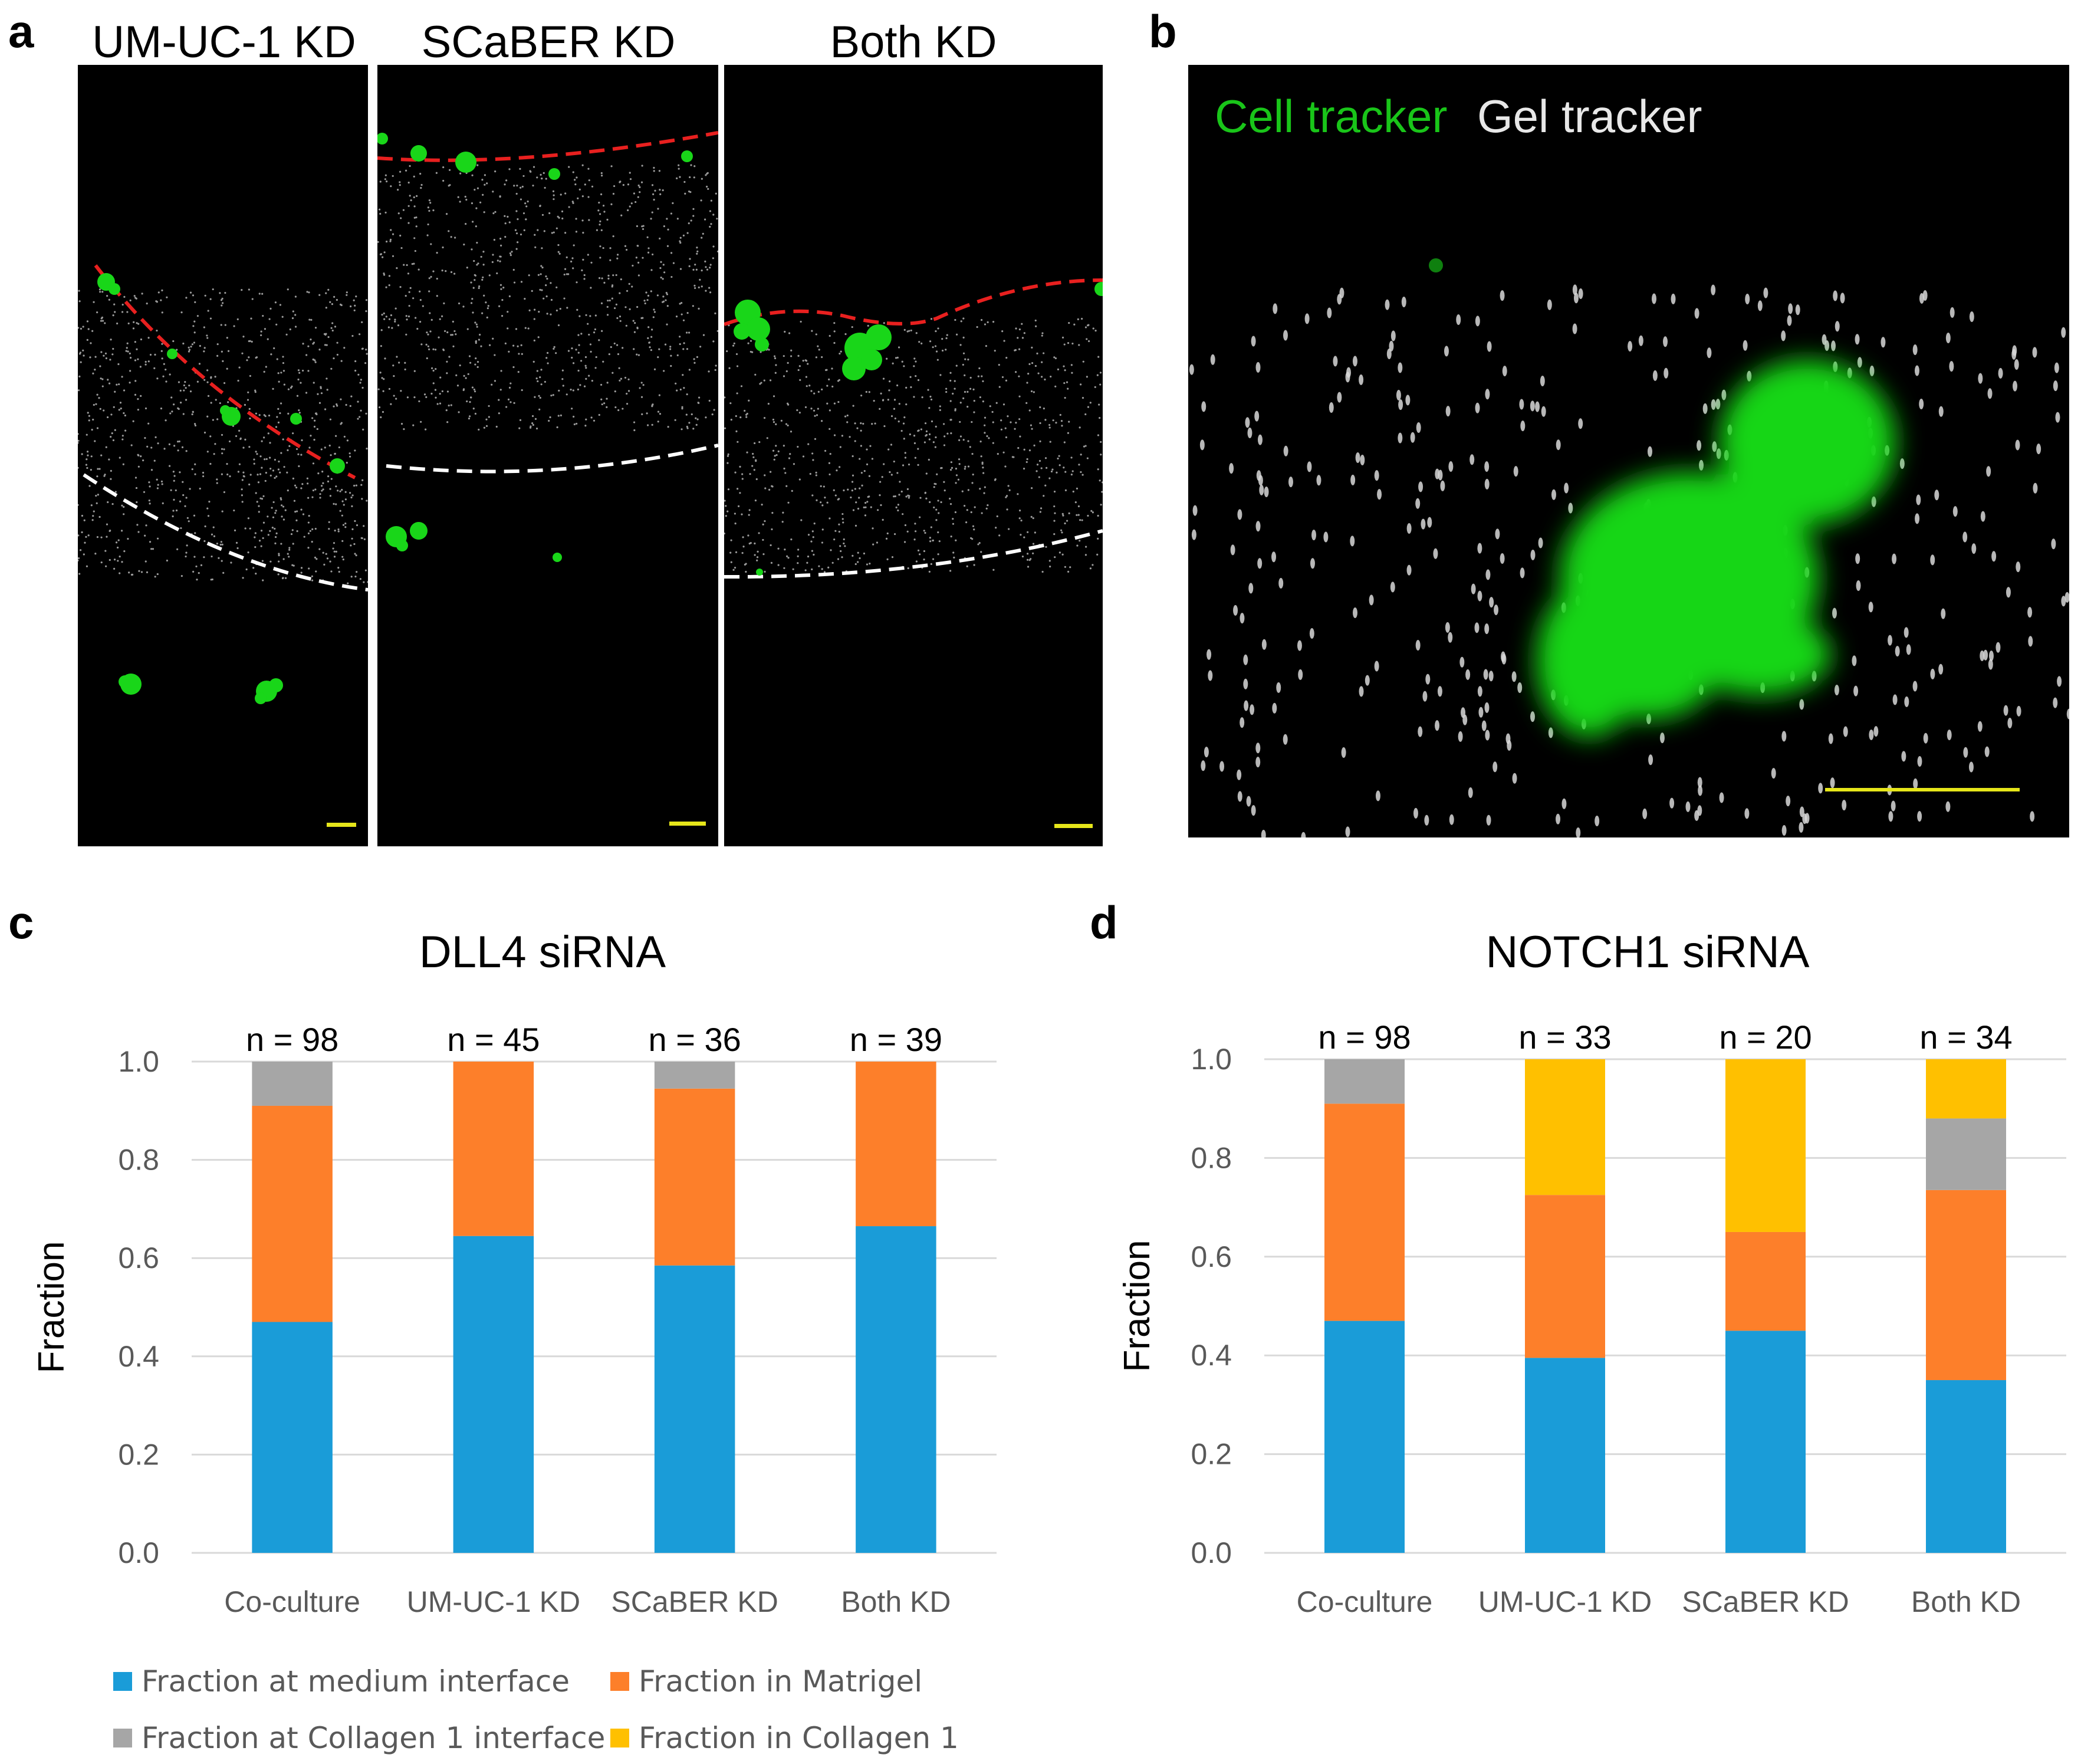 Image resolution: width=2081 pixels, height=1764 pixels. Describe the element at coordinates (356, 1681) in the screenshot. I see `legend-label-medium: Fraction at medium interface` at that location.